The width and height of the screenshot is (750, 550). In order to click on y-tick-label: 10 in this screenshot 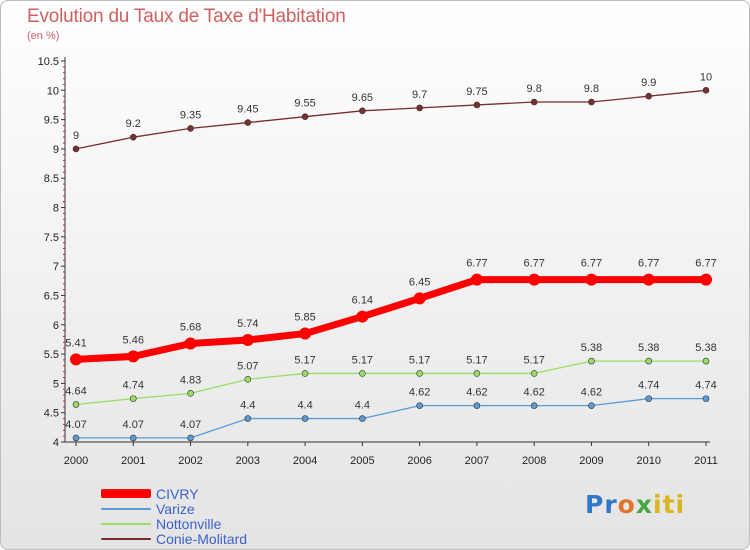, I will do `click(53, 91)`.